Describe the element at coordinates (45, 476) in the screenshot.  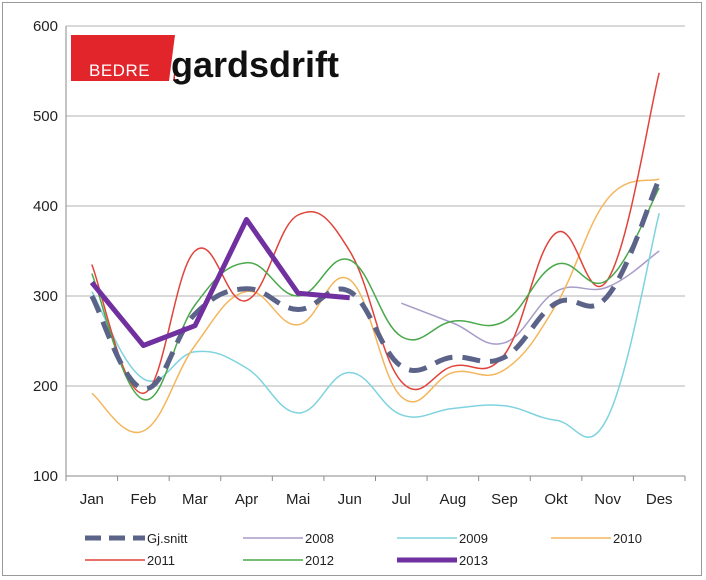
I see `y-tick-label-100: 100` at that location.